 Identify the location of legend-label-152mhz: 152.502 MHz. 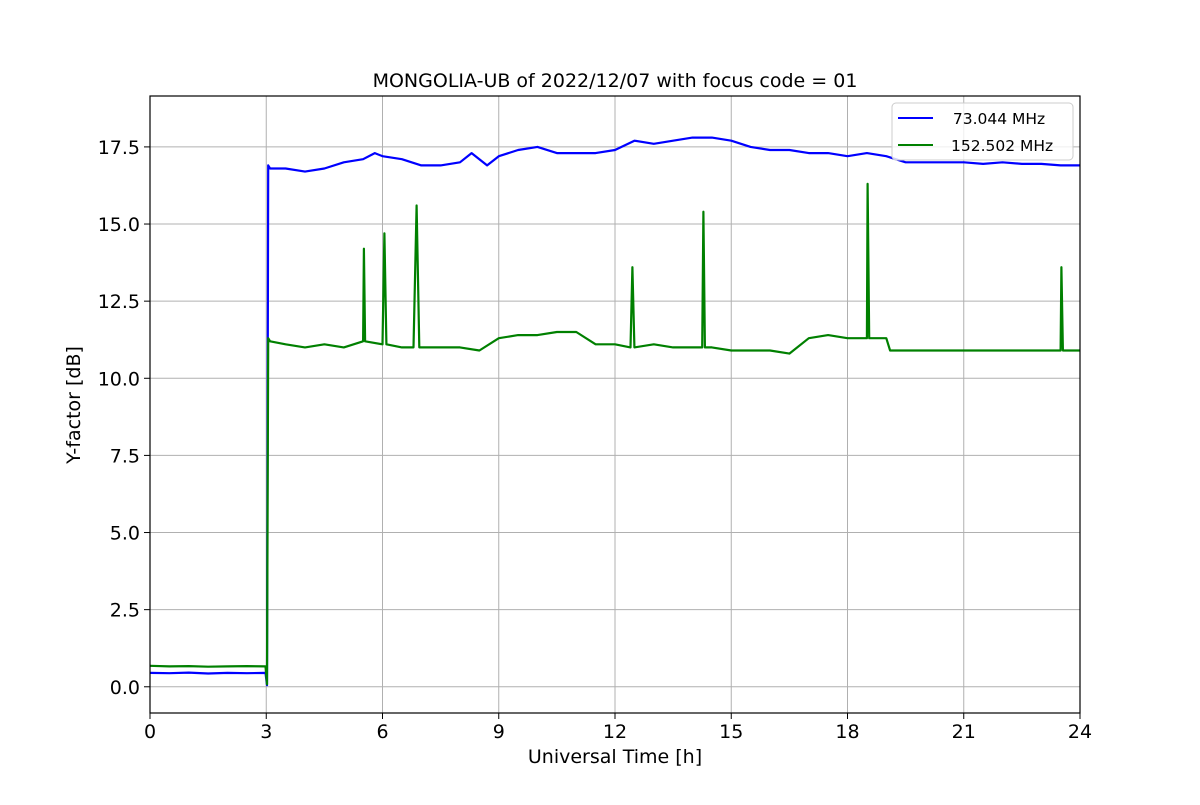
(1002, 146).